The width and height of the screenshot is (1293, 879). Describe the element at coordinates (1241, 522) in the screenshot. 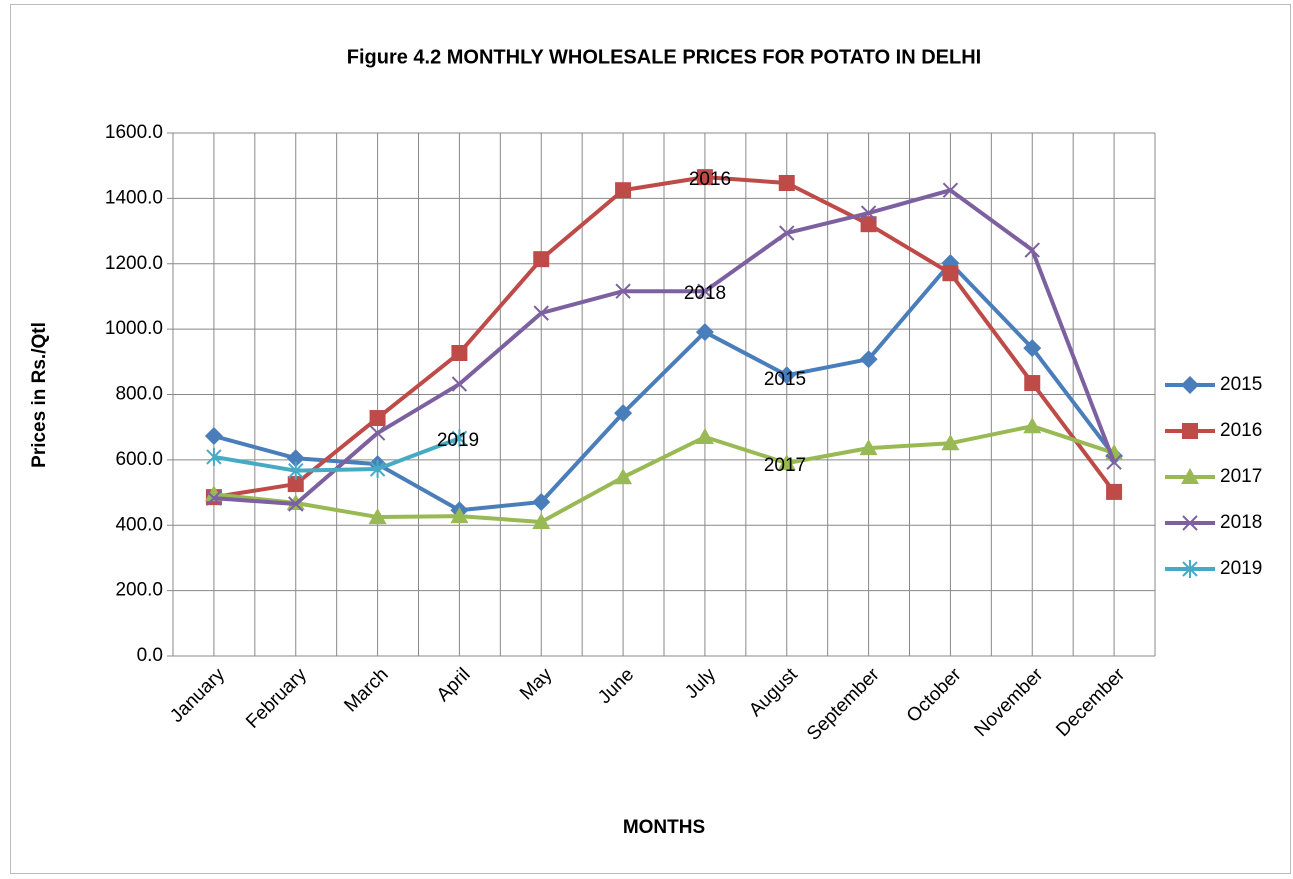

I see `legend-label: 2018` at that location.